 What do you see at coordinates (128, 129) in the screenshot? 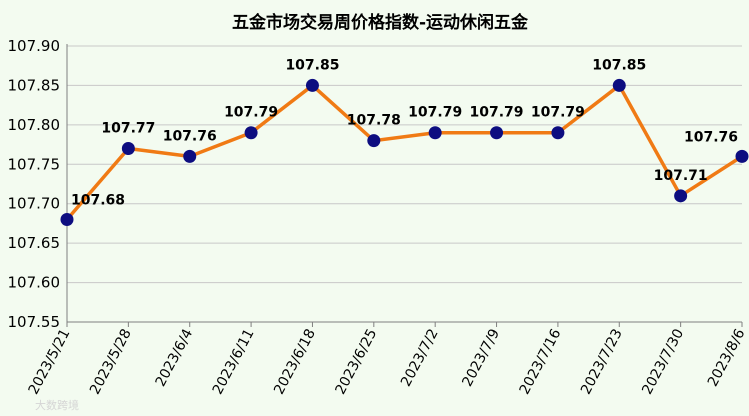
I see `data-label: 107.77` at bounding box center [128, 129].